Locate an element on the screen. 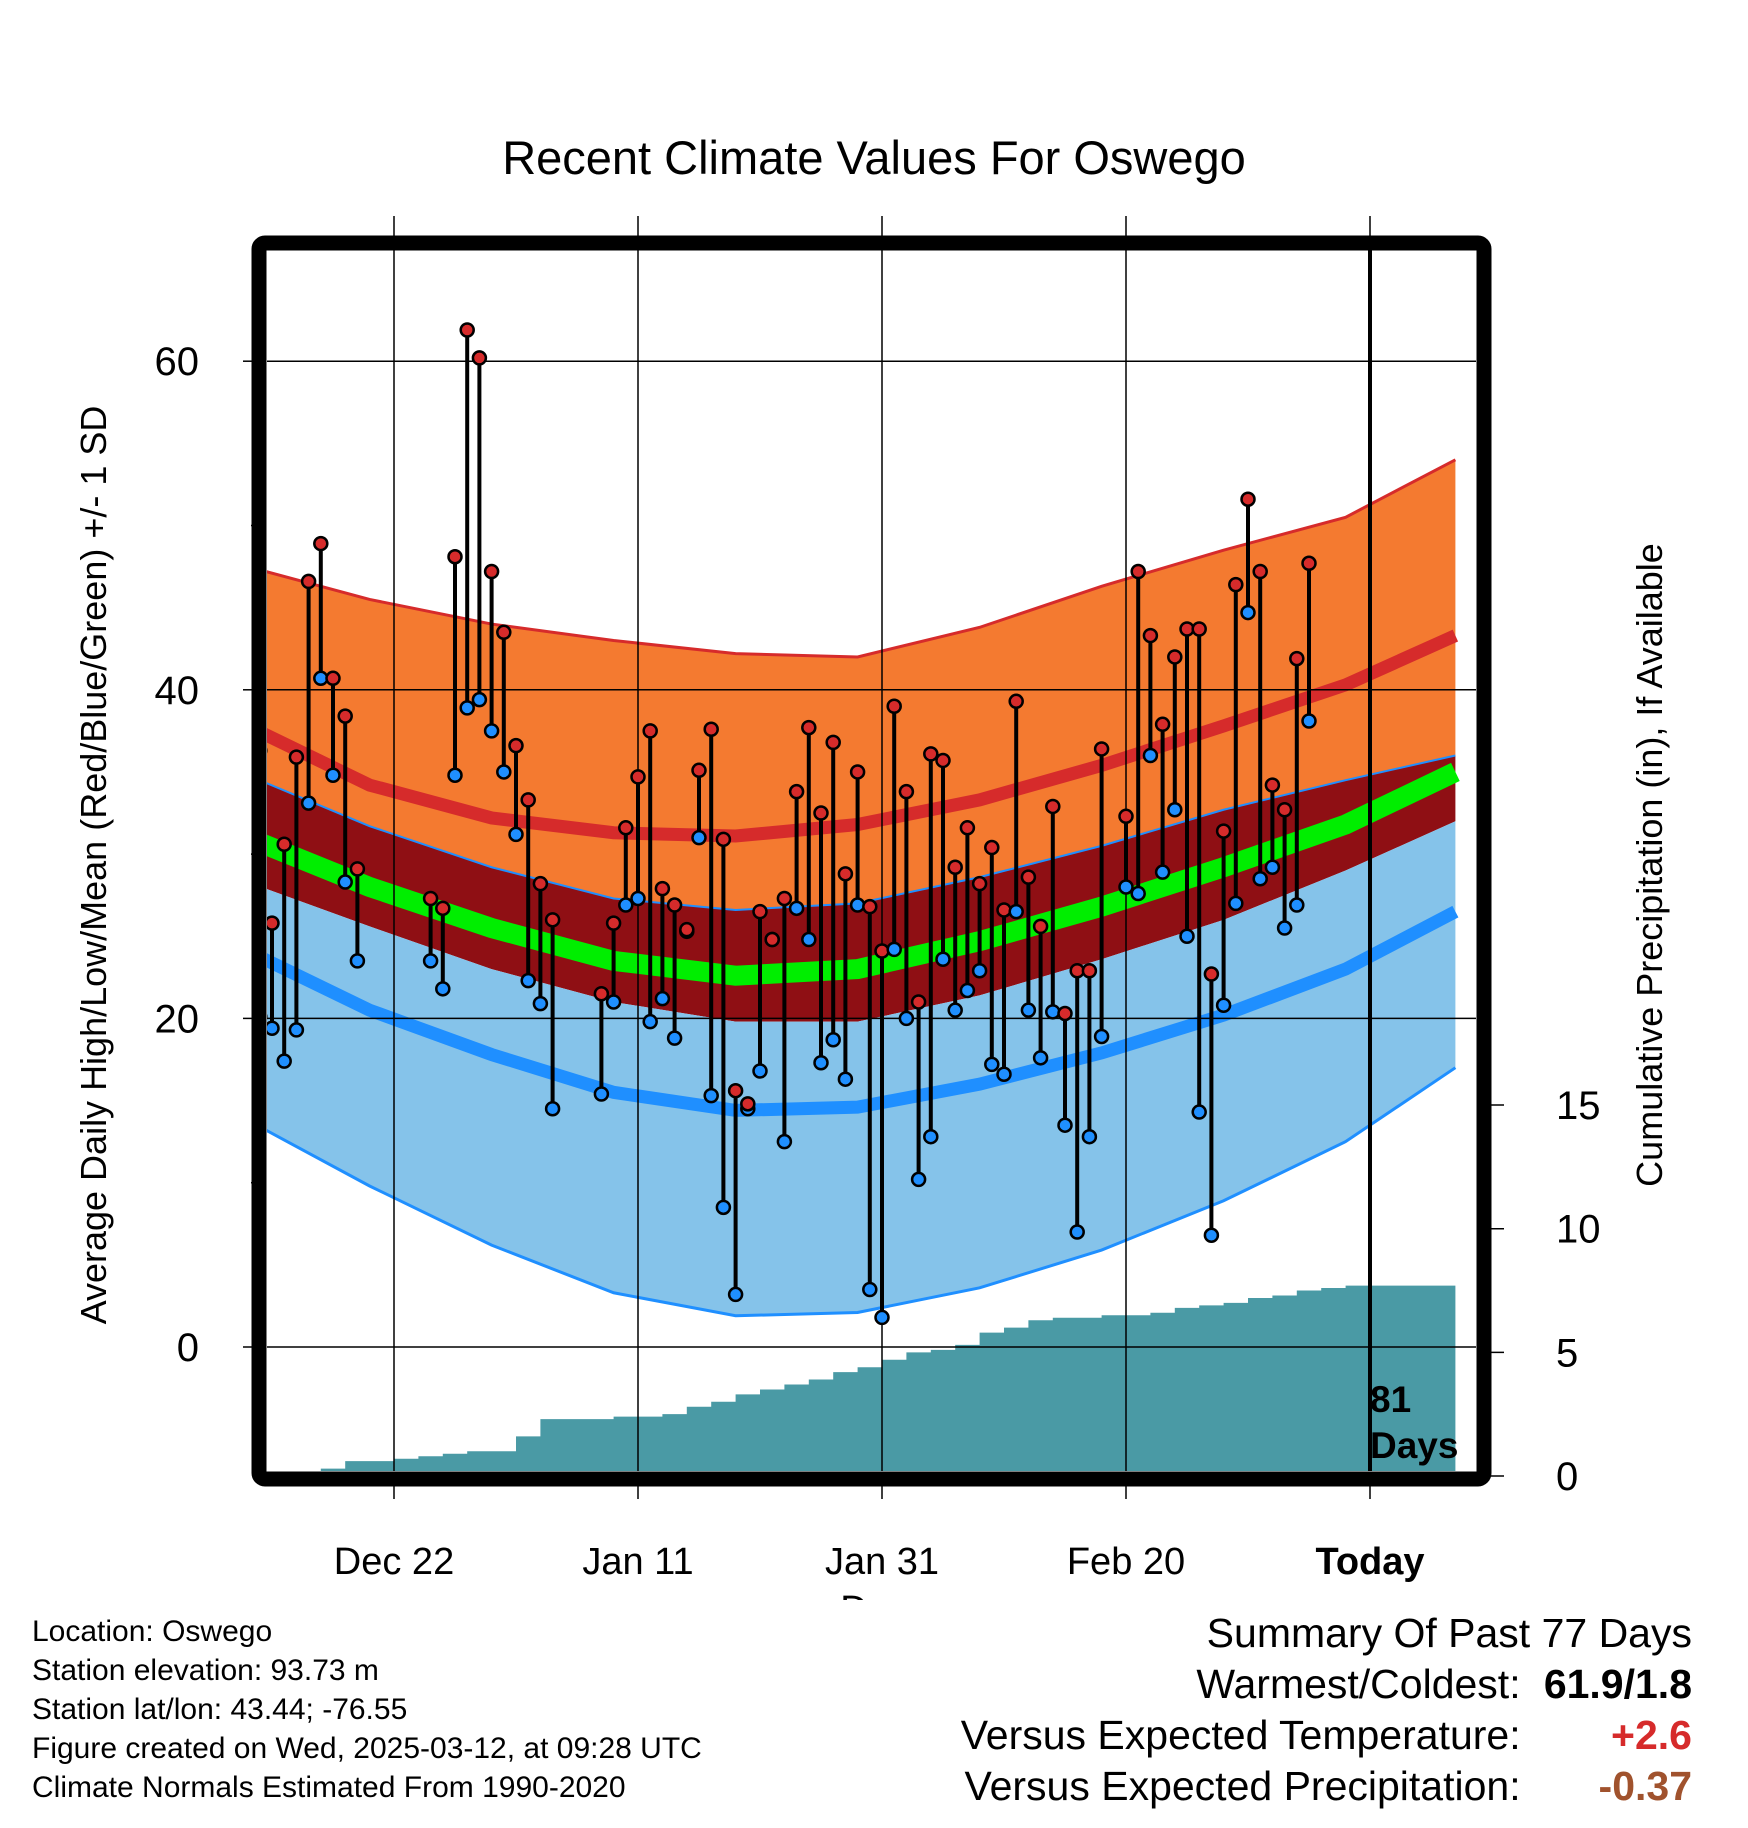  x-tick-label: Jan 31 is located at coordinates (882, 1562).